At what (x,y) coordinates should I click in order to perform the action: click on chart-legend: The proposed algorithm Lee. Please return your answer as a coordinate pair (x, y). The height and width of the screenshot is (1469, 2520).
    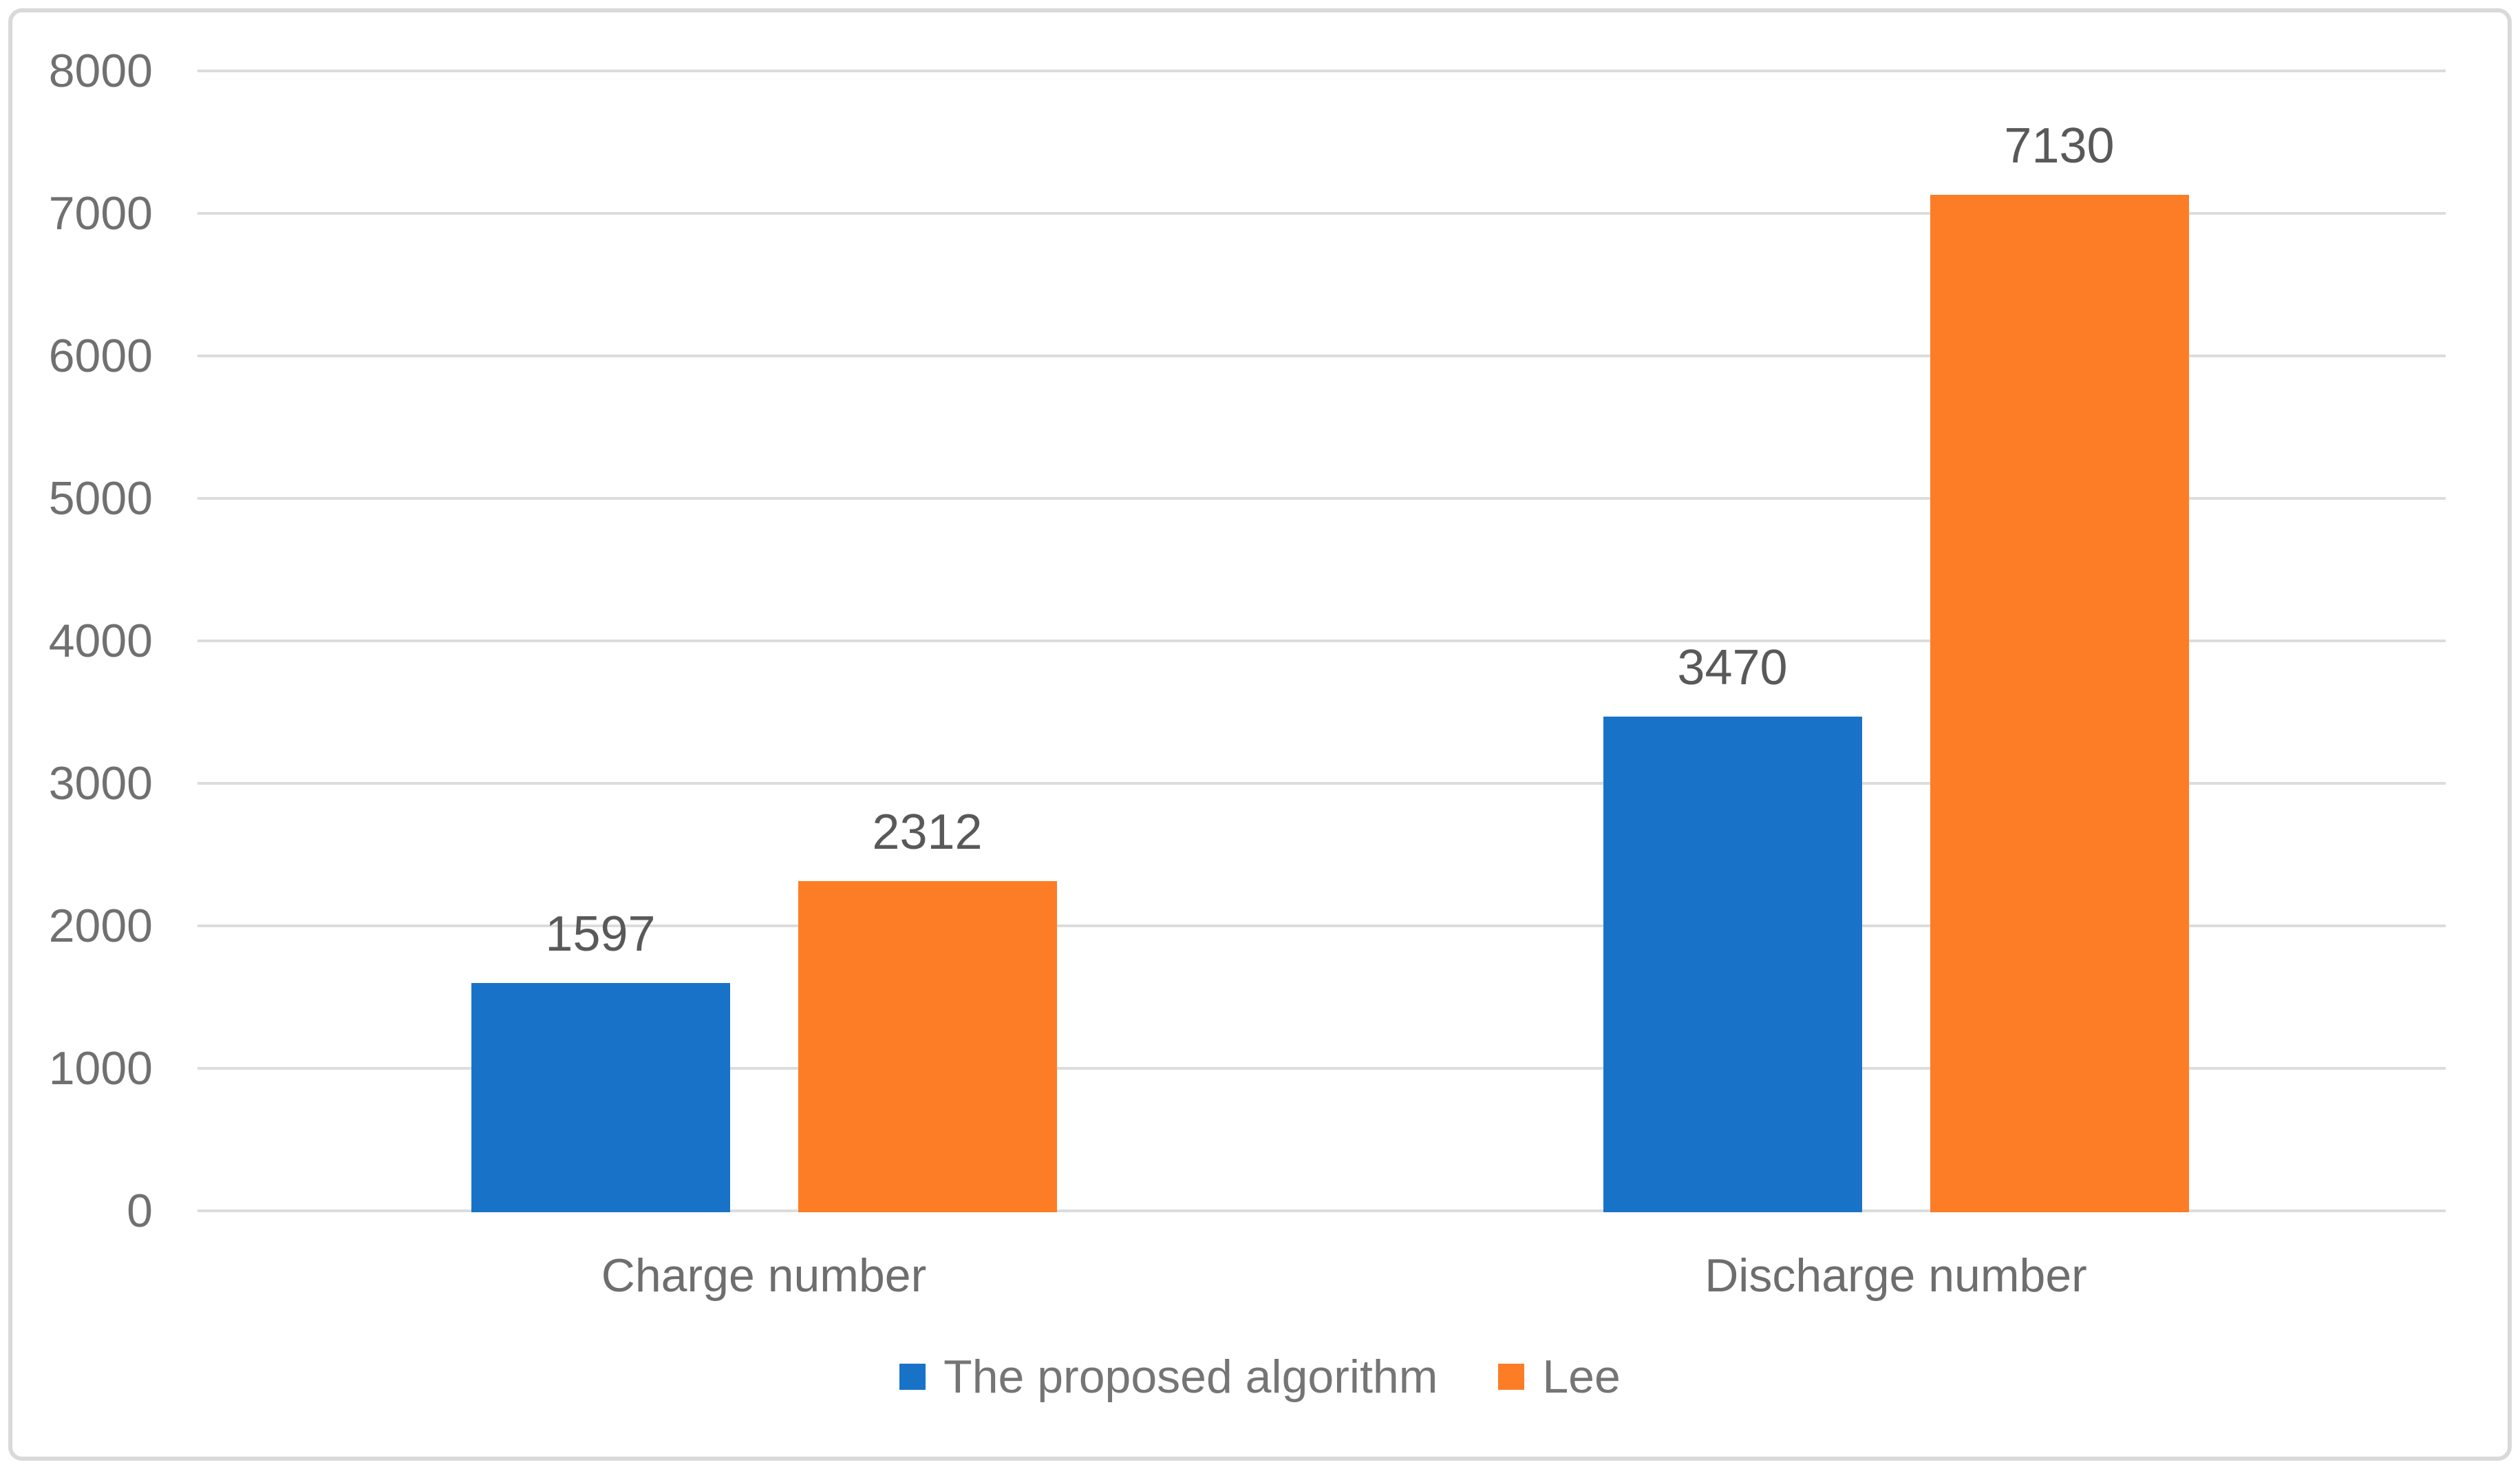
    Looking at the image, I should click on (1260, 1377).